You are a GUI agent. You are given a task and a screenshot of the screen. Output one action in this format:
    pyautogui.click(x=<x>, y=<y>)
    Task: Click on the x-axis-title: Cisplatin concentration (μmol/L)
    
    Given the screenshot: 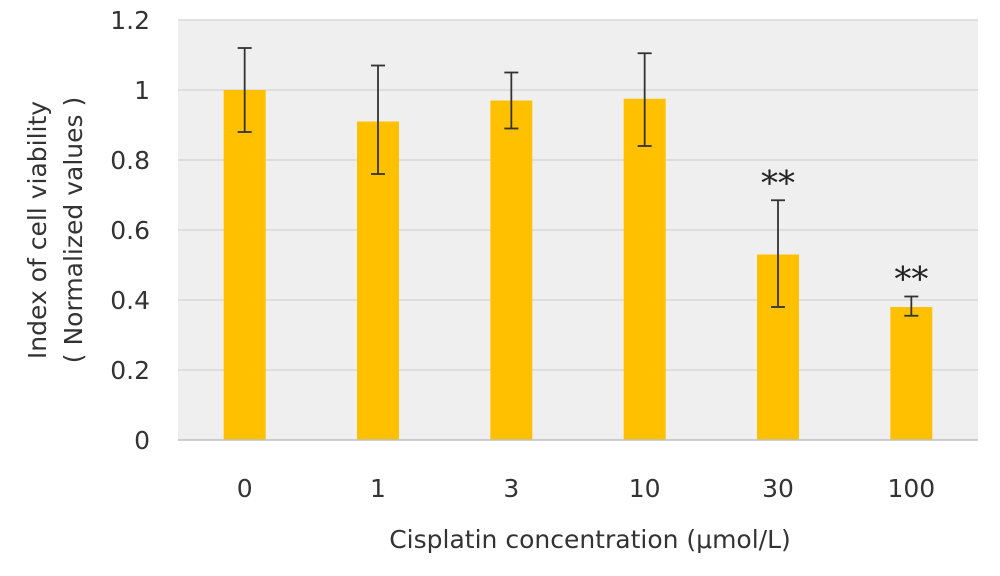 What is the action you would take?
    pyautogui.click(x=590, y=539)
    